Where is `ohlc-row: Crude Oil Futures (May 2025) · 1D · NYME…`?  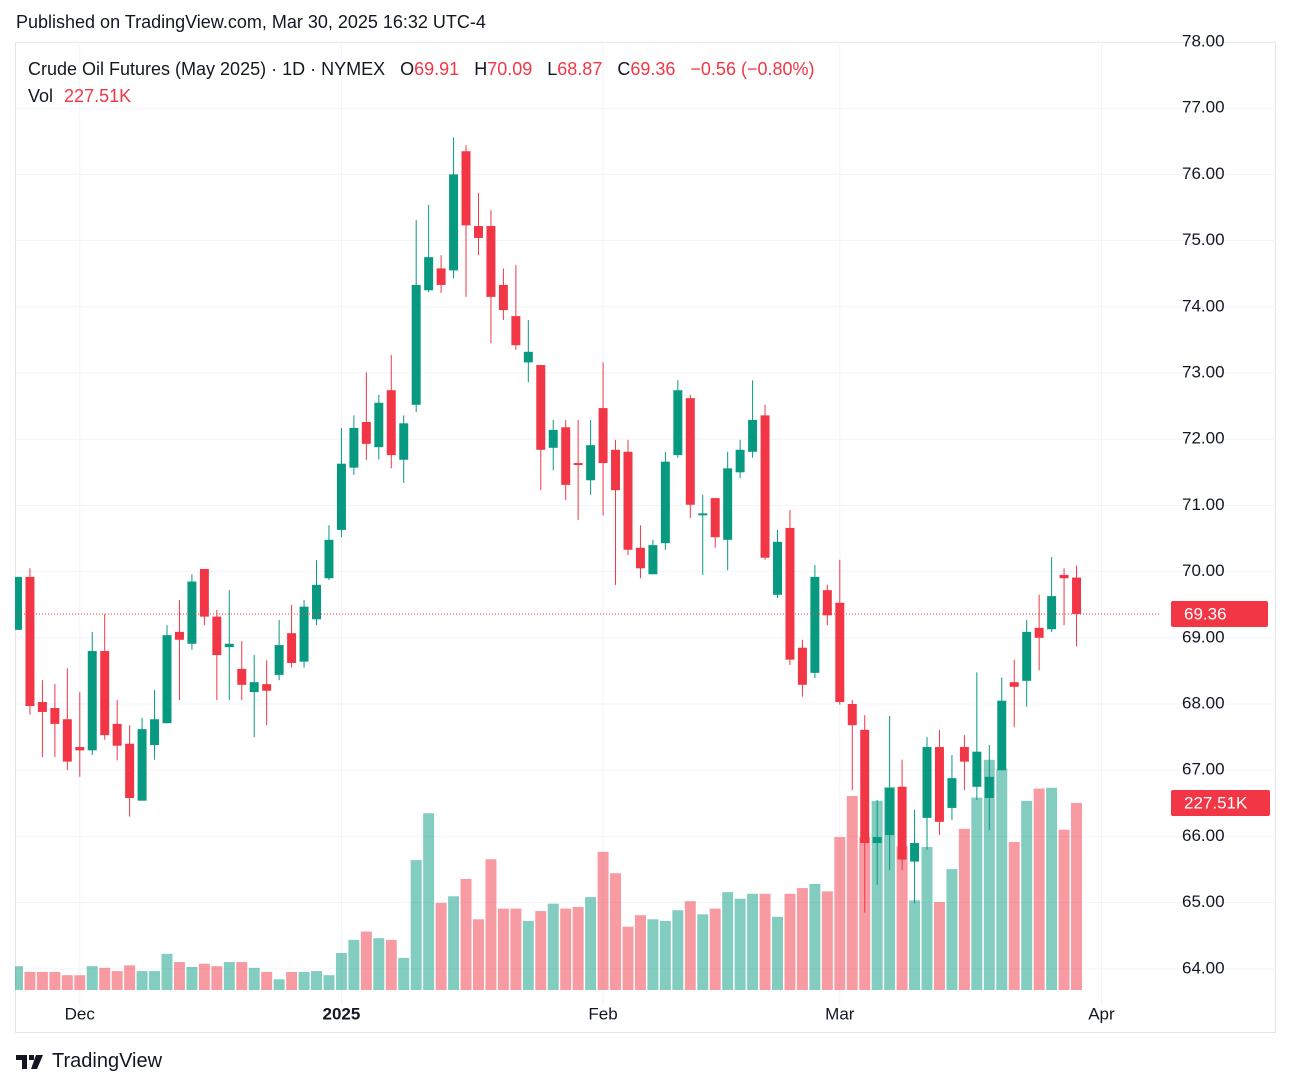
ohlc-row: Crude Oil Futures (May 2025) · 1D · NYME… is located at coordinates (421, 69).